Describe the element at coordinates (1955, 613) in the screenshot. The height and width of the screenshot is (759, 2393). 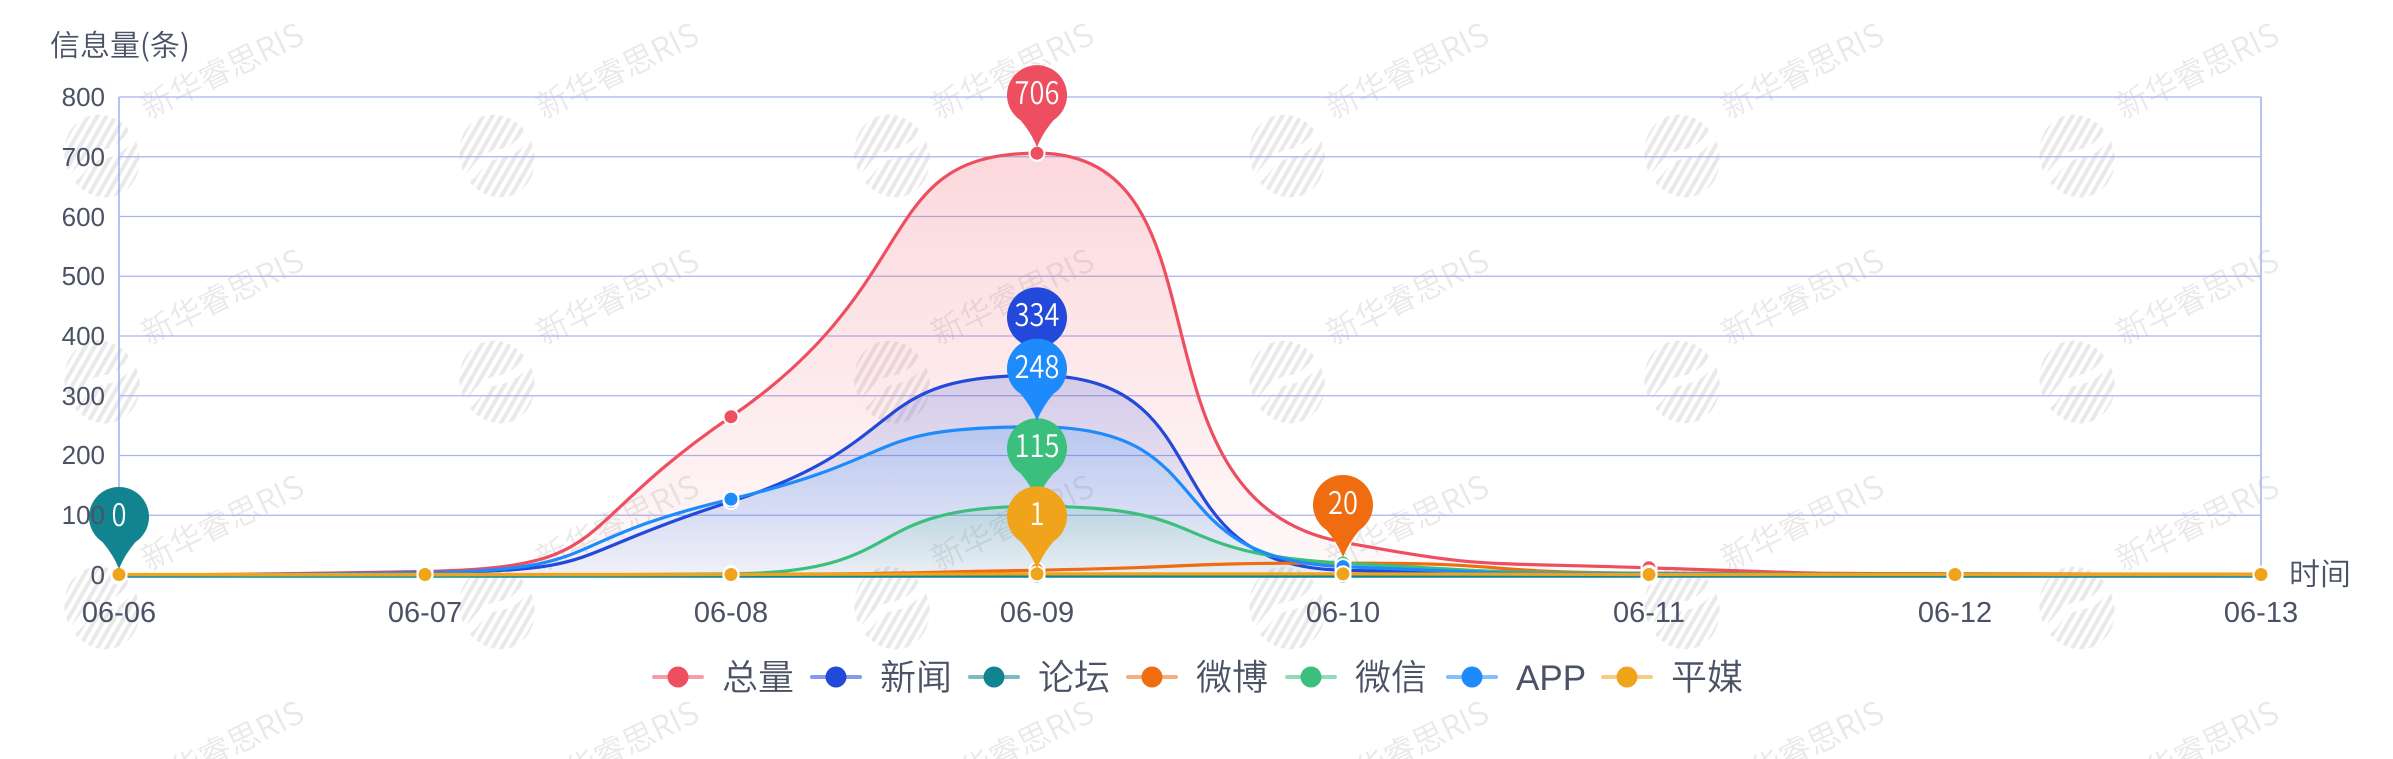
I see `svg-text: 06-12` at that location.